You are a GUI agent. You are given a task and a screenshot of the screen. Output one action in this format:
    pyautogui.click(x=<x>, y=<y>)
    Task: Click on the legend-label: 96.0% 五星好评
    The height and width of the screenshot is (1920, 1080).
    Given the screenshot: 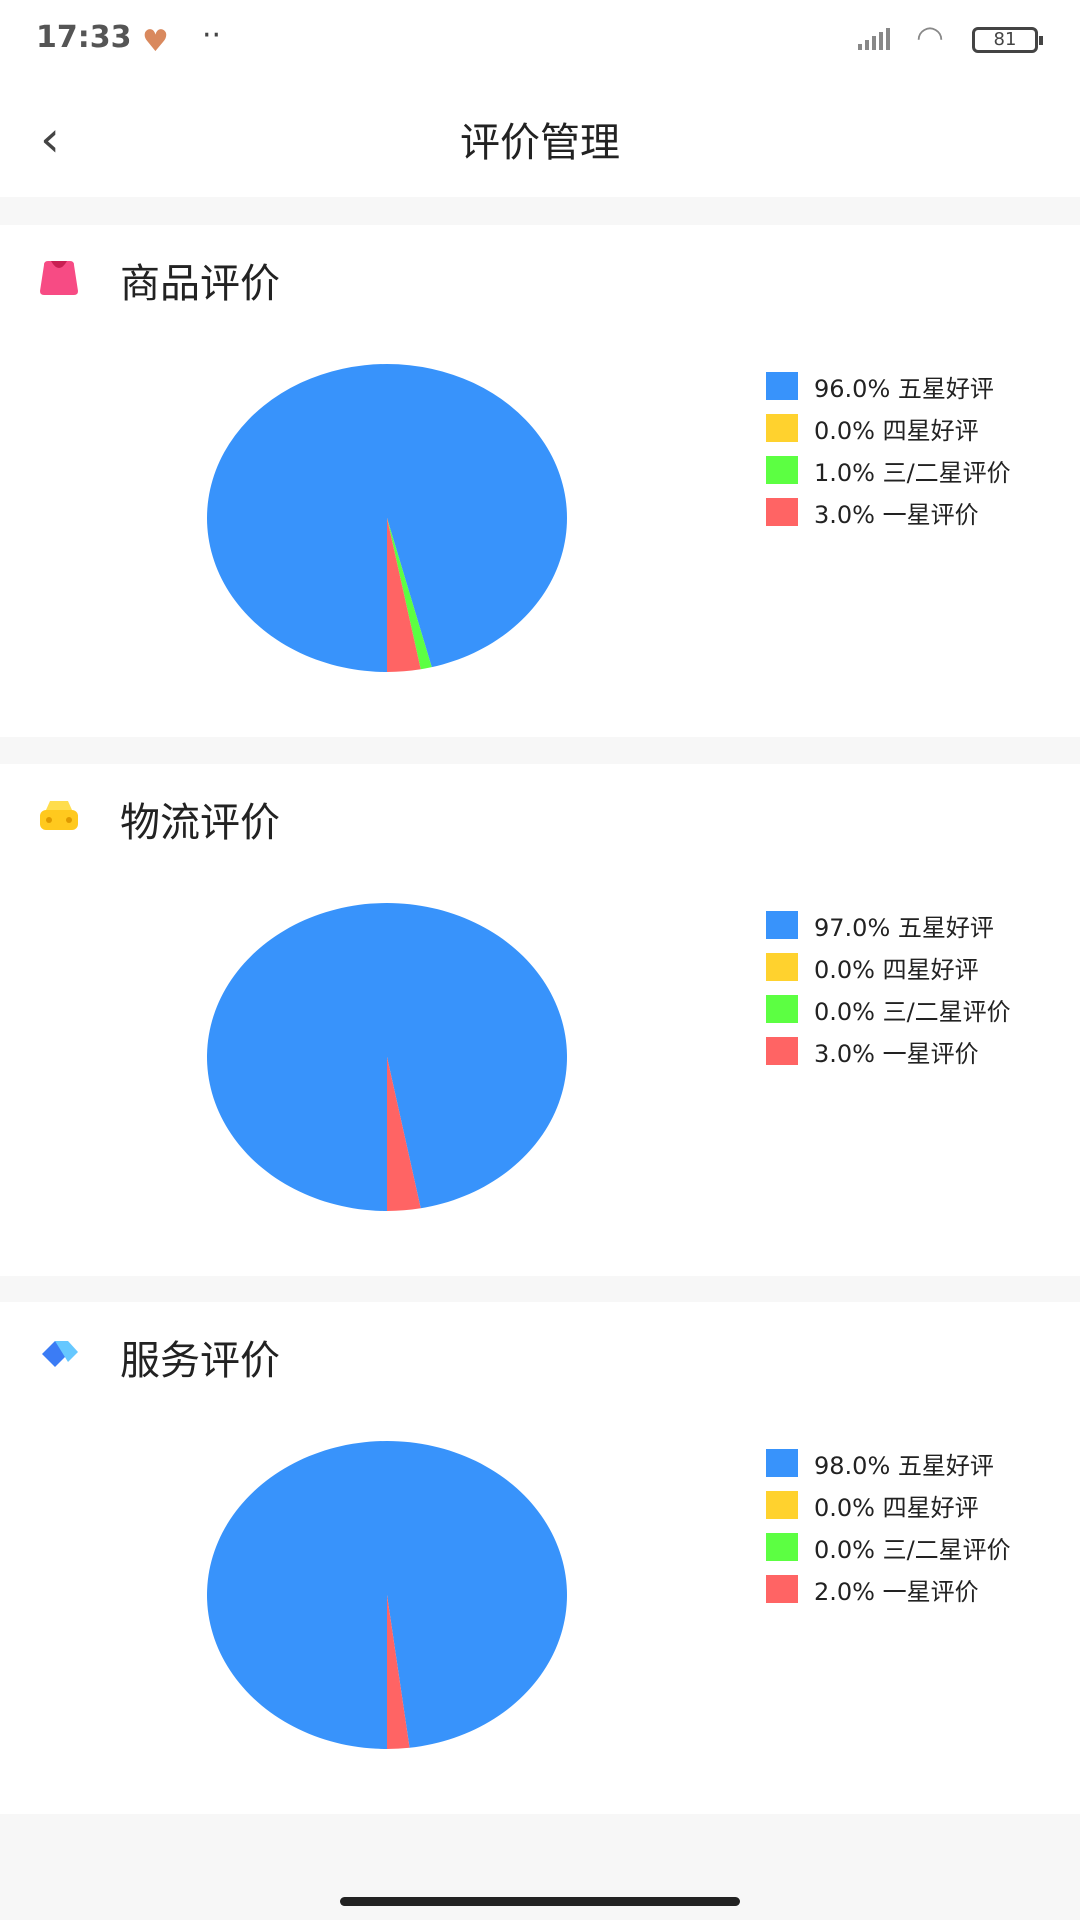 What is the action you would take?
    pyautogui.click(x=904, y=388)
    